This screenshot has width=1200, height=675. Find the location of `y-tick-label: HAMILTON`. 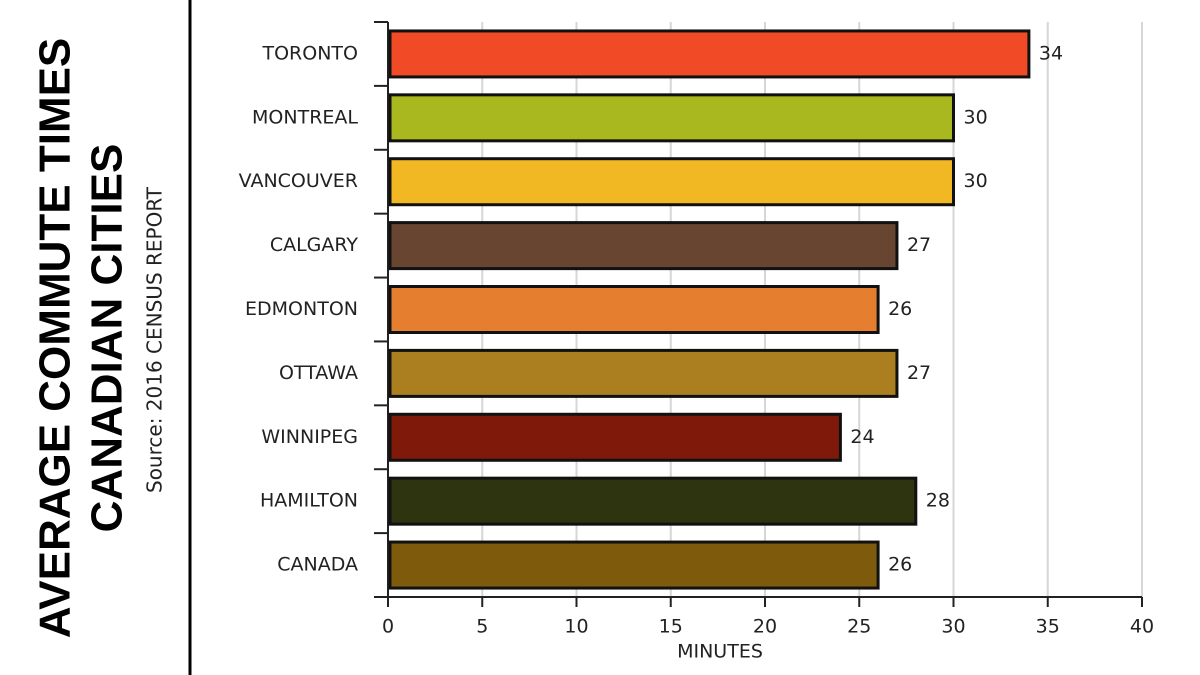

y-tick-label: HAMILTON is located at coordinates (309, 501).